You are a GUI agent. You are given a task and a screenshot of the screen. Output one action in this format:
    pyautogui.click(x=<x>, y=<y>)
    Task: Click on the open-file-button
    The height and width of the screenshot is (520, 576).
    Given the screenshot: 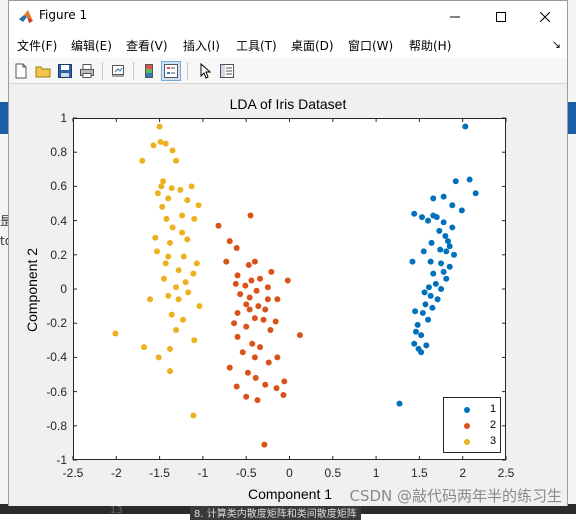 What is the action you would take?
    pyautogui.click(x=43, y=71)
    